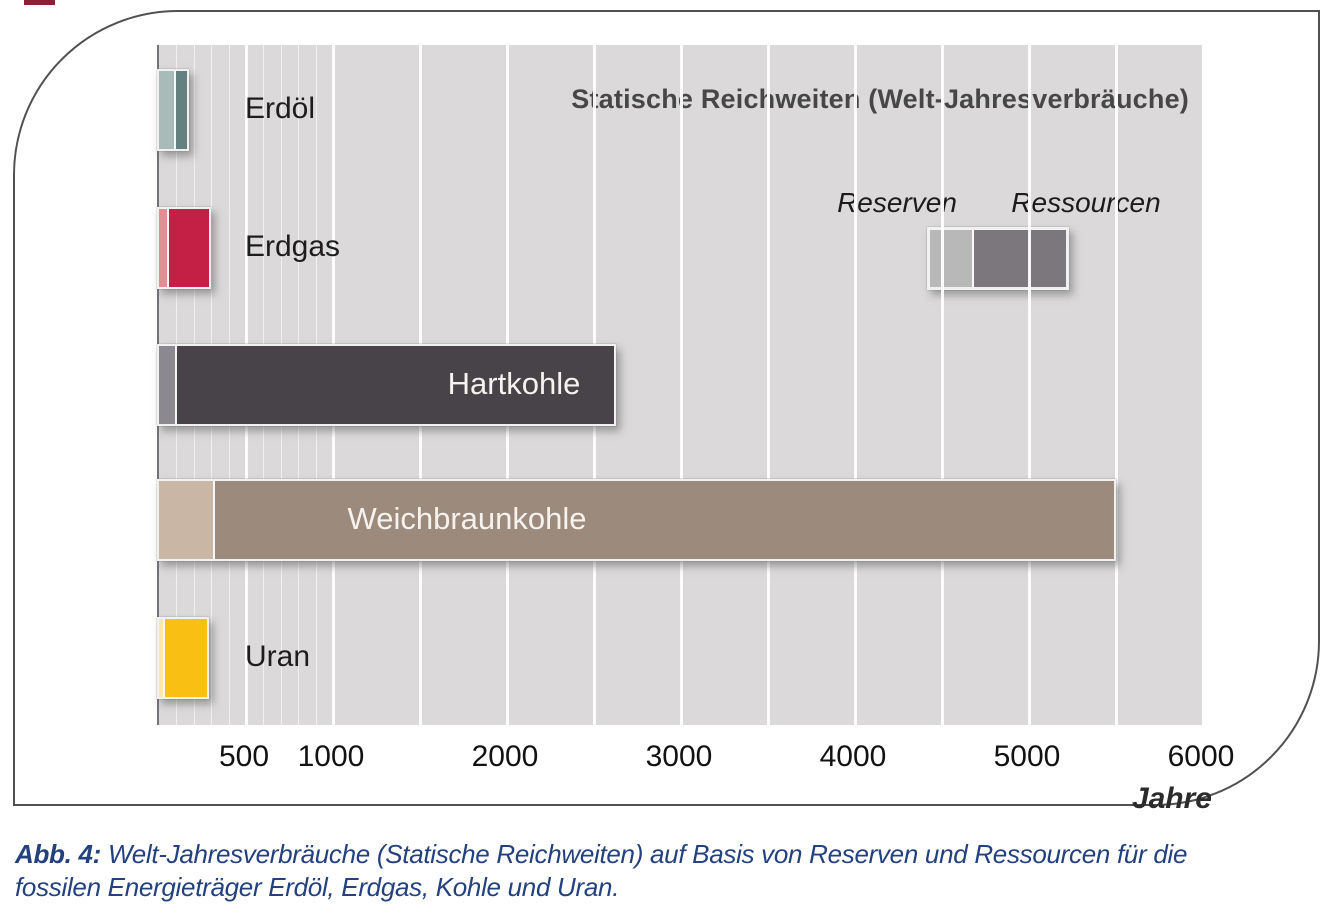 The width and height of the screenshot is (1335, 911). I want to click on legend-swatch, so click(998, 258).